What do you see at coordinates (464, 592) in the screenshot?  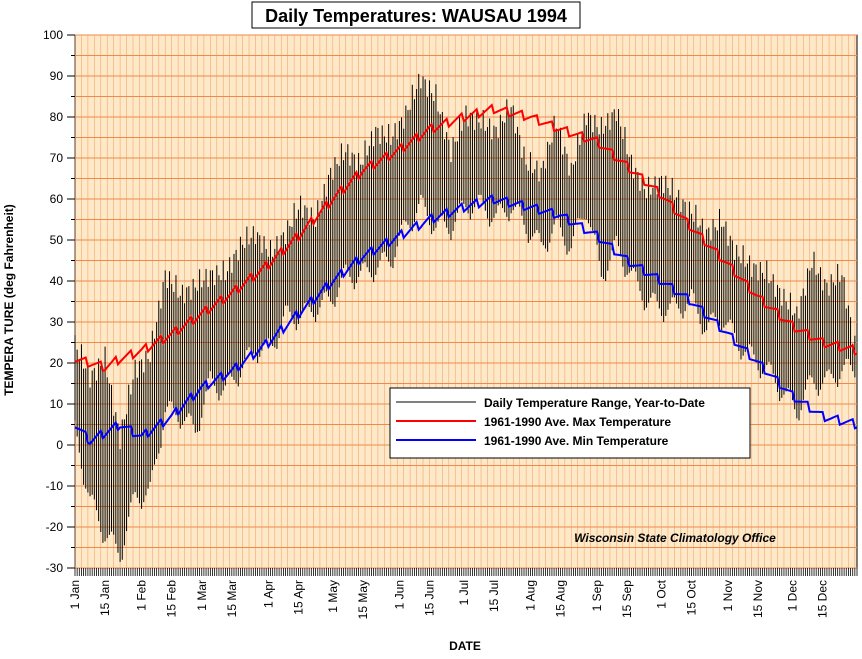 I see `x-tick-label: 1 Jul` at bounding box center [464, 592].